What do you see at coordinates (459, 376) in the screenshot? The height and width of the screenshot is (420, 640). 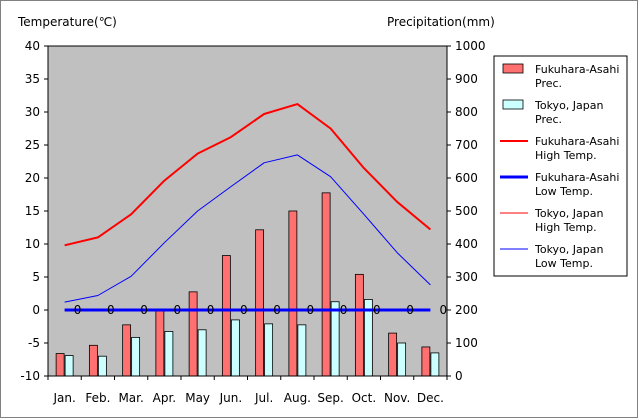 I see `right-tick-label: 0` at bounding box center [459, 376].